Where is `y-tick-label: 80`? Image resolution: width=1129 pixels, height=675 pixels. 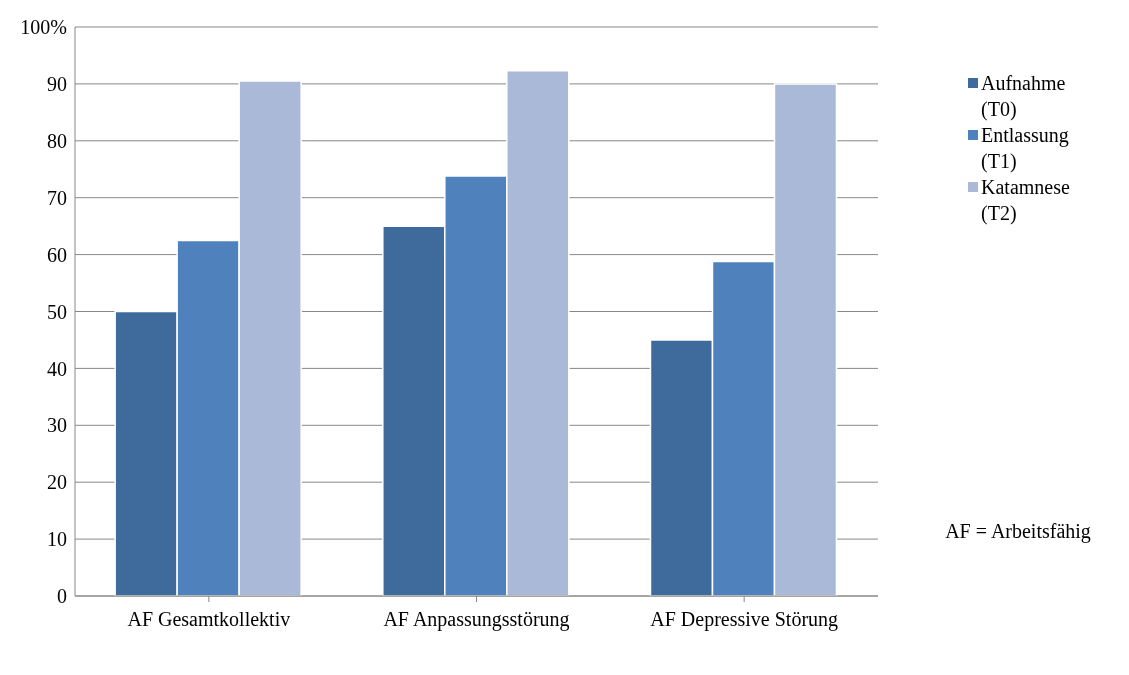
y-tick-label: 80 is located at coordinates (57, 140).